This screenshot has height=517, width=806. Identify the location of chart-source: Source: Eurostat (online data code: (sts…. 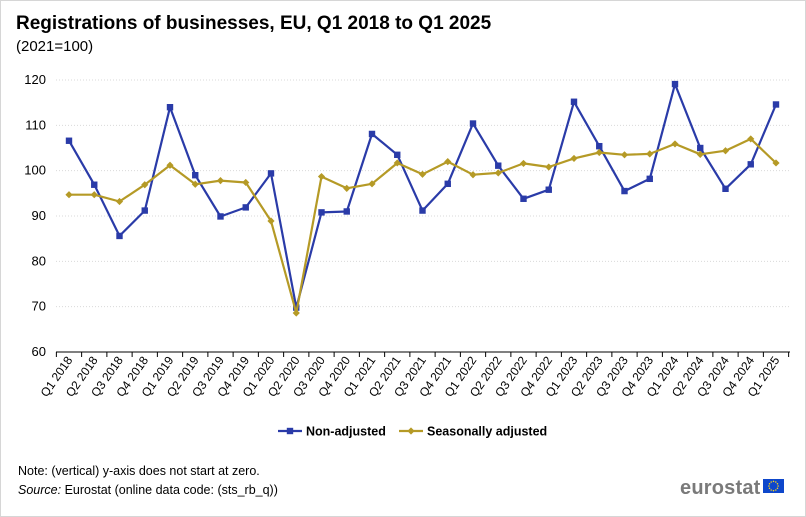
(148, 490).